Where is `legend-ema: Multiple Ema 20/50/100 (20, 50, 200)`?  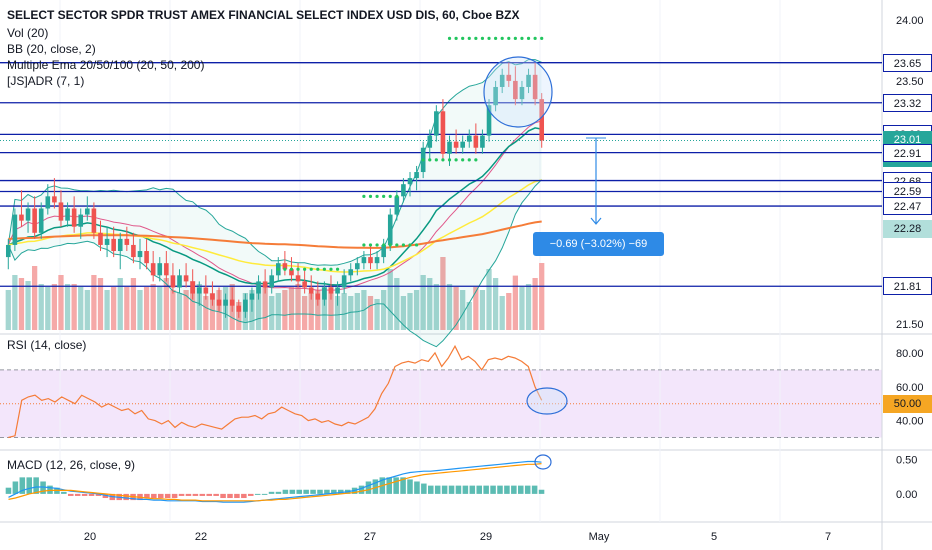
legend-ema: Multiple Ema 20/50/100 (20, 50, 200) is located at coordinates (106, 65).